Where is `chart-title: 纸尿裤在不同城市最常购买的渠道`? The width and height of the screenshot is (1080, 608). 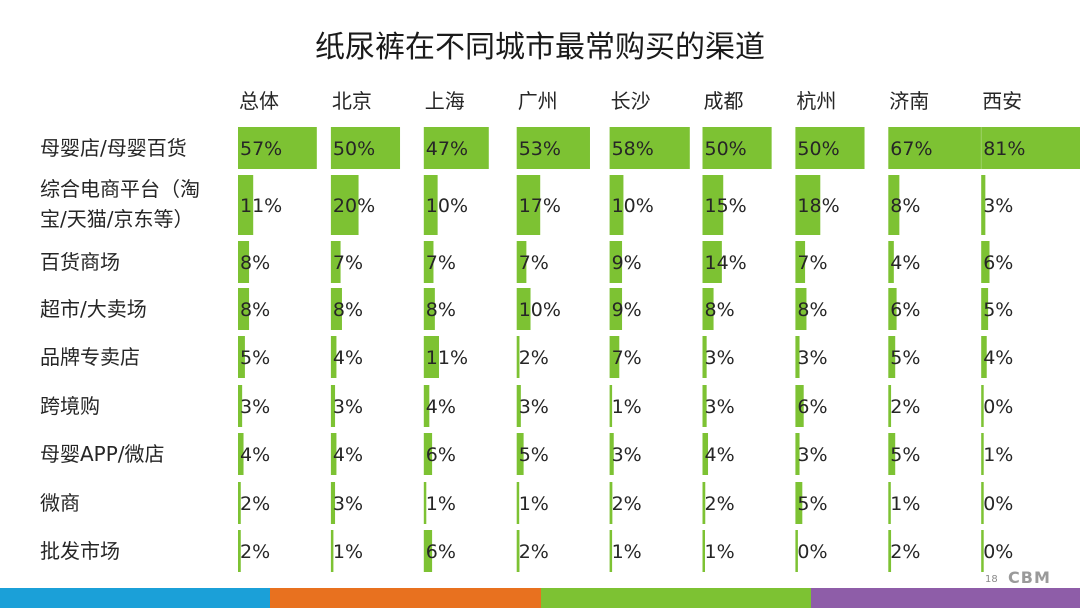 chart-title: 纸尿裤在不同城市最常购买的渠道 is located at coordinates (540, 47).